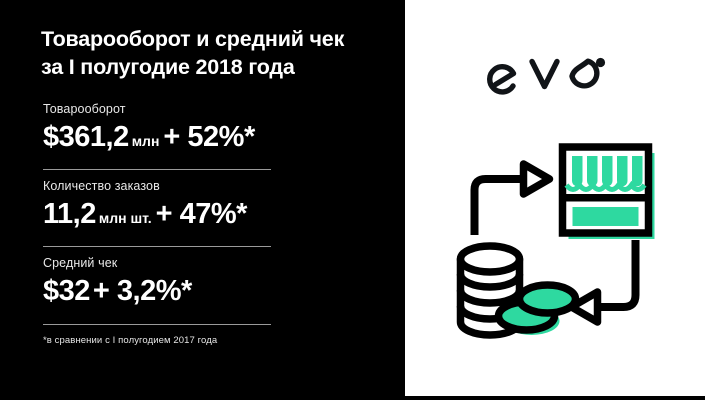 Image resolution: width=705 pixels, height=400 pixels. I want to click on metric-turnover: Товарооборот $361,2 млн + 52%*, so click(193, 132).